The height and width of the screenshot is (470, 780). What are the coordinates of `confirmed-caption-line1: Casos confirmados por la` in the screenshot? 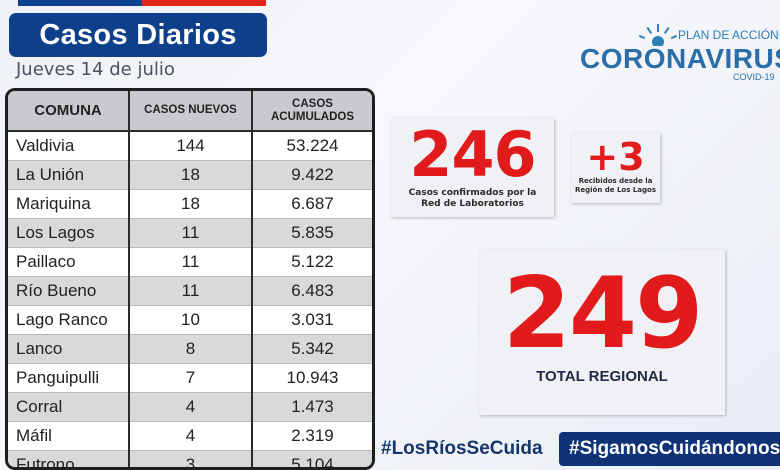 It's located at (472, 193).